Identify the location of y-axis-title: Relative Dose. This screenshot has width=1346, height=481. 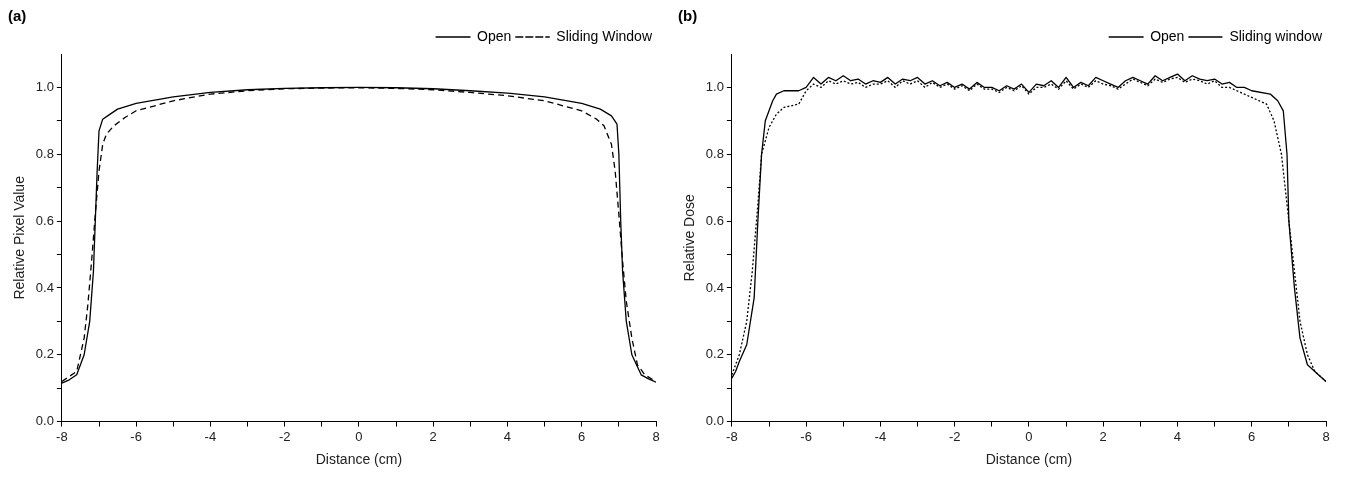
(689, 238).